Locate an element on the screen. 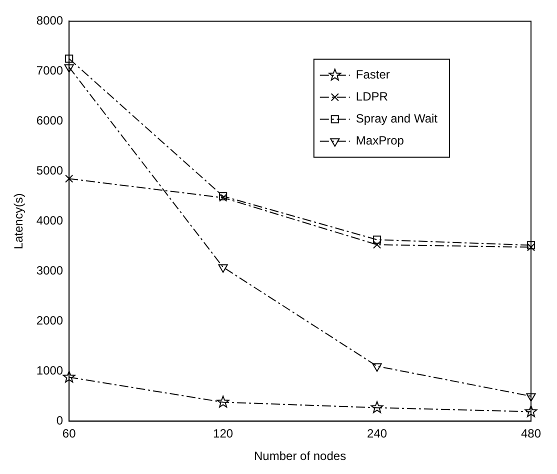 The height and width of the screenshot is (474, 557). y-axis-title: Latency(s) is located at coordinates (19, 221).